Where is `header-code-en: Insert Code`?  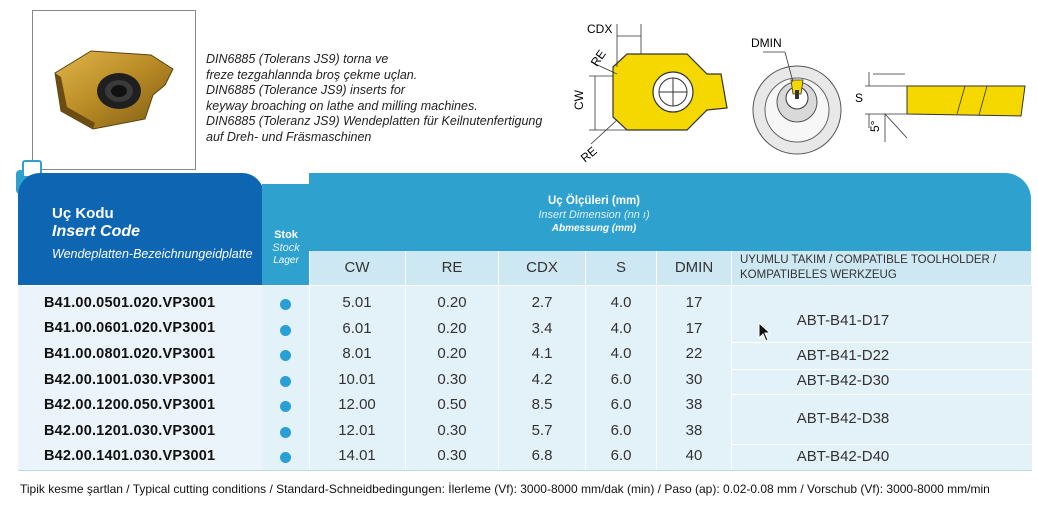 header-code-en: Insert Code is located at coordinates (96, 231).